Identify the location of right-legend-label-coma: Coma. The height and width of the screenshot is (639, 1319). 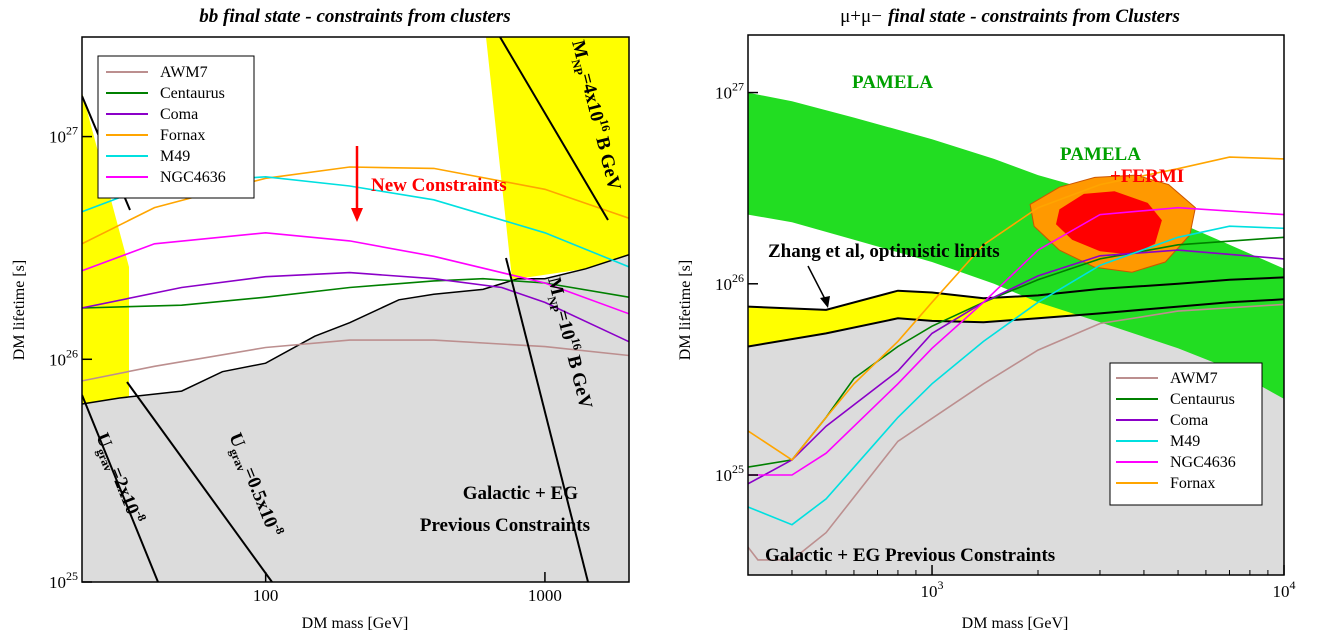
(1189, 420).